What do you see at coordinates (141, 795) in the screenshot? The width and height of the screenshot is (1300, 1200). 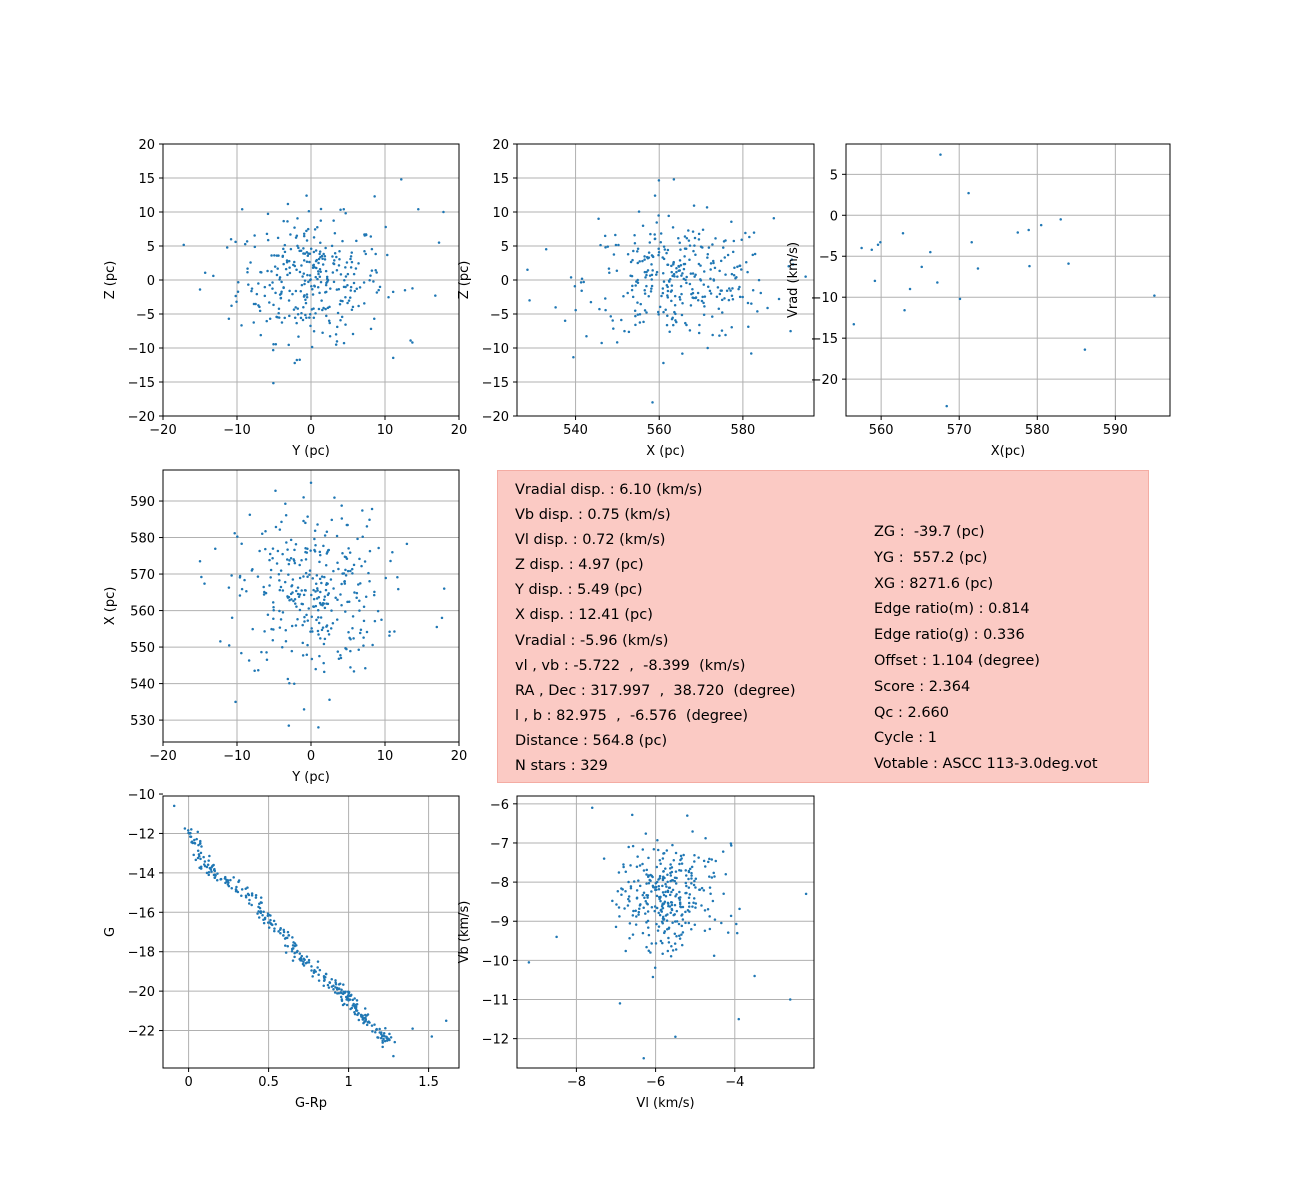 I see `y-tick-label: −10` at bounding box center [141, 795].